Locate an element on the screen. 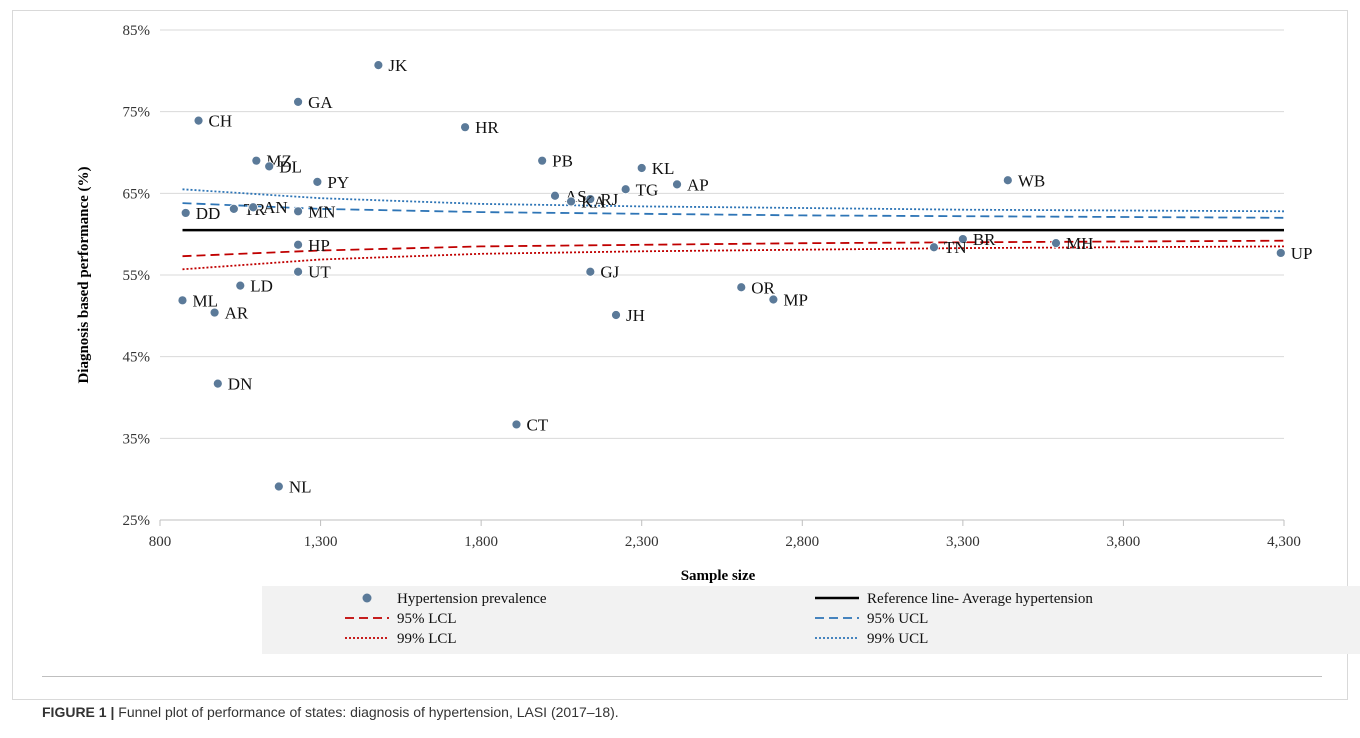 The width and height of the screenshot is (1360, 738). y-tick-label: 75% is located at coordinates (137, 113).